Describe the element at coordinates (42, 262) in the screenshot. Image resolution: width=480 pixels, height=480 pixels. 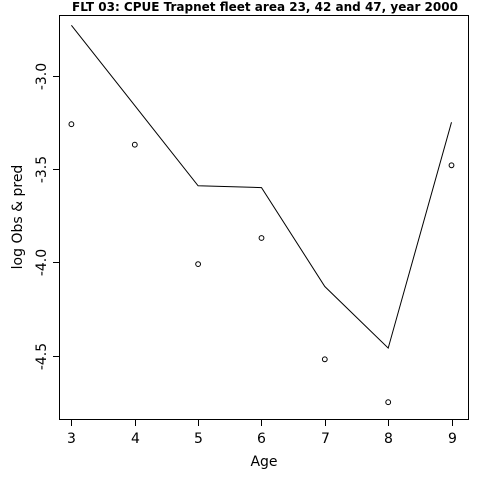
I see `y-tick-label: -4.0` at that location.